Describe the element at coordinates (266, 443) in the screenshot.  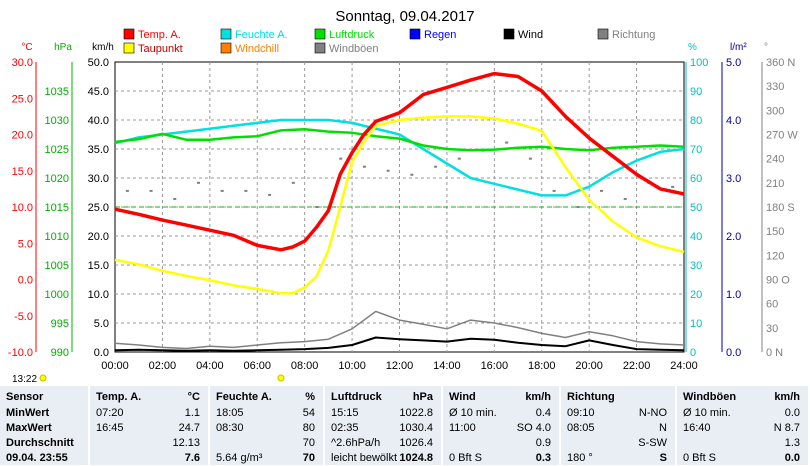
I see `table-row: 70` at that location.